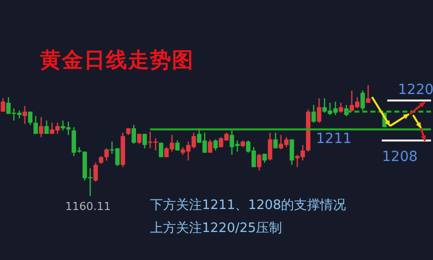 The height and width of the screenshot is (260, 433). I want to click on text: 上方关注1220/25压制, so click(216, 228).